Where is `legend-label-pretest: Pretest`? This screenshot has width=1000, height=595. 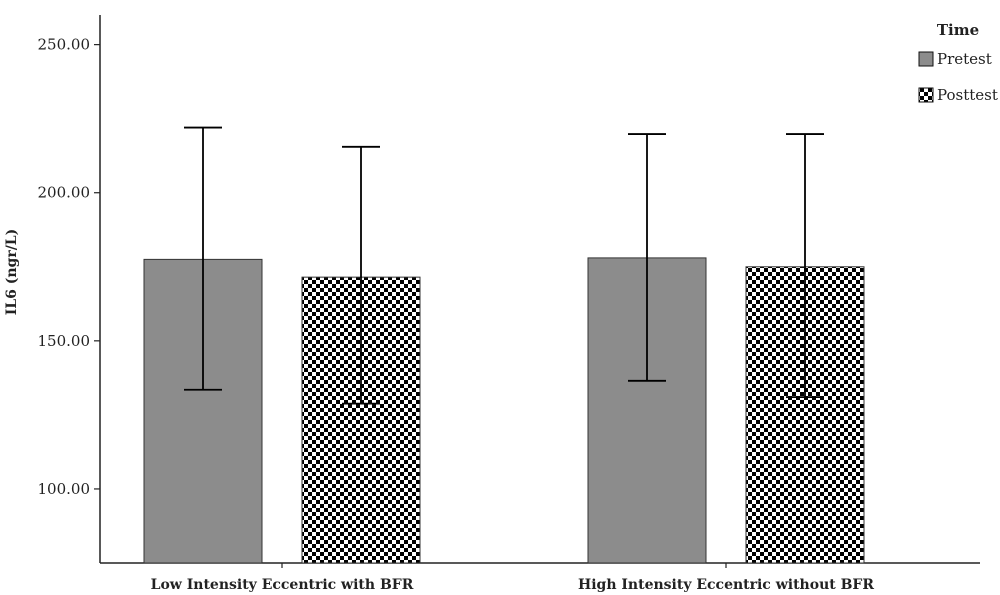 legend-label-pretest: Pretest is located at coordinates (964, 59).